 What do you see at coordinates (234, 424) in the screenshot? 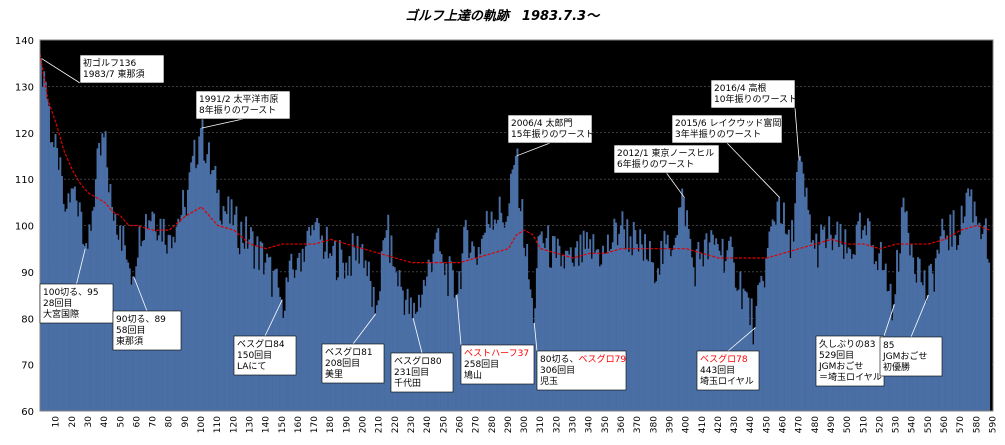
I see `x-tick-label: 120` at bounding box center [234, 424].